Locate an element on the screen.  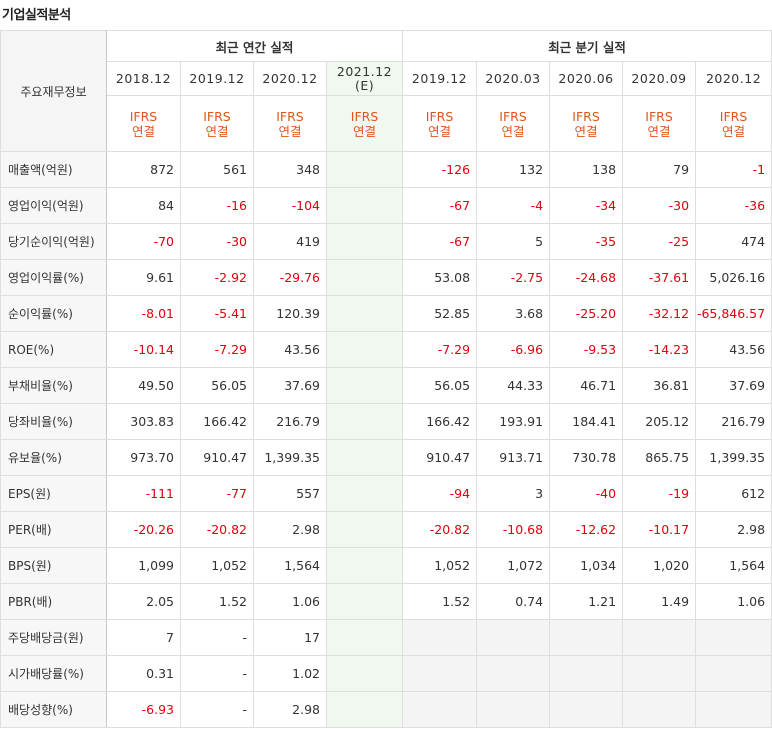
quarter-cell: 52.85 is located at coordinates (440, 313).